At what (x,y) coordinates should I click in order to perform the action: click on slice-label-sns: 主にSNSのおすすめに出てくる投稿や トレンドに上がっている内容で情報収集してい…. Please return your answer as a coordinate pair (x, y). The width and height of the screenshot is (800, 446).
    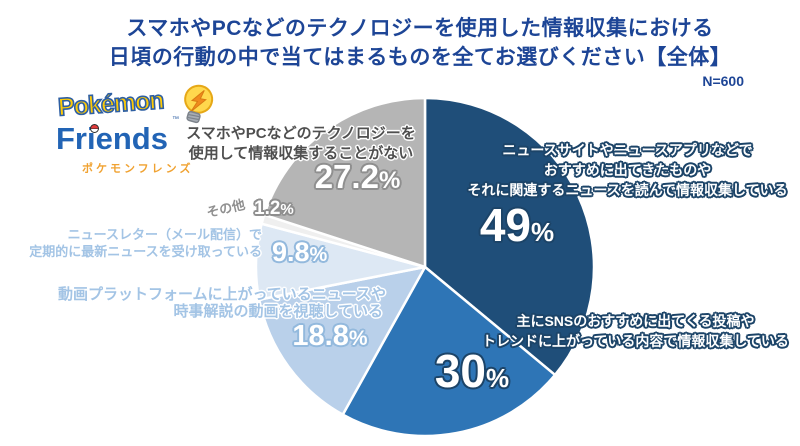
    Looking at the image, I should click on (635, 331).